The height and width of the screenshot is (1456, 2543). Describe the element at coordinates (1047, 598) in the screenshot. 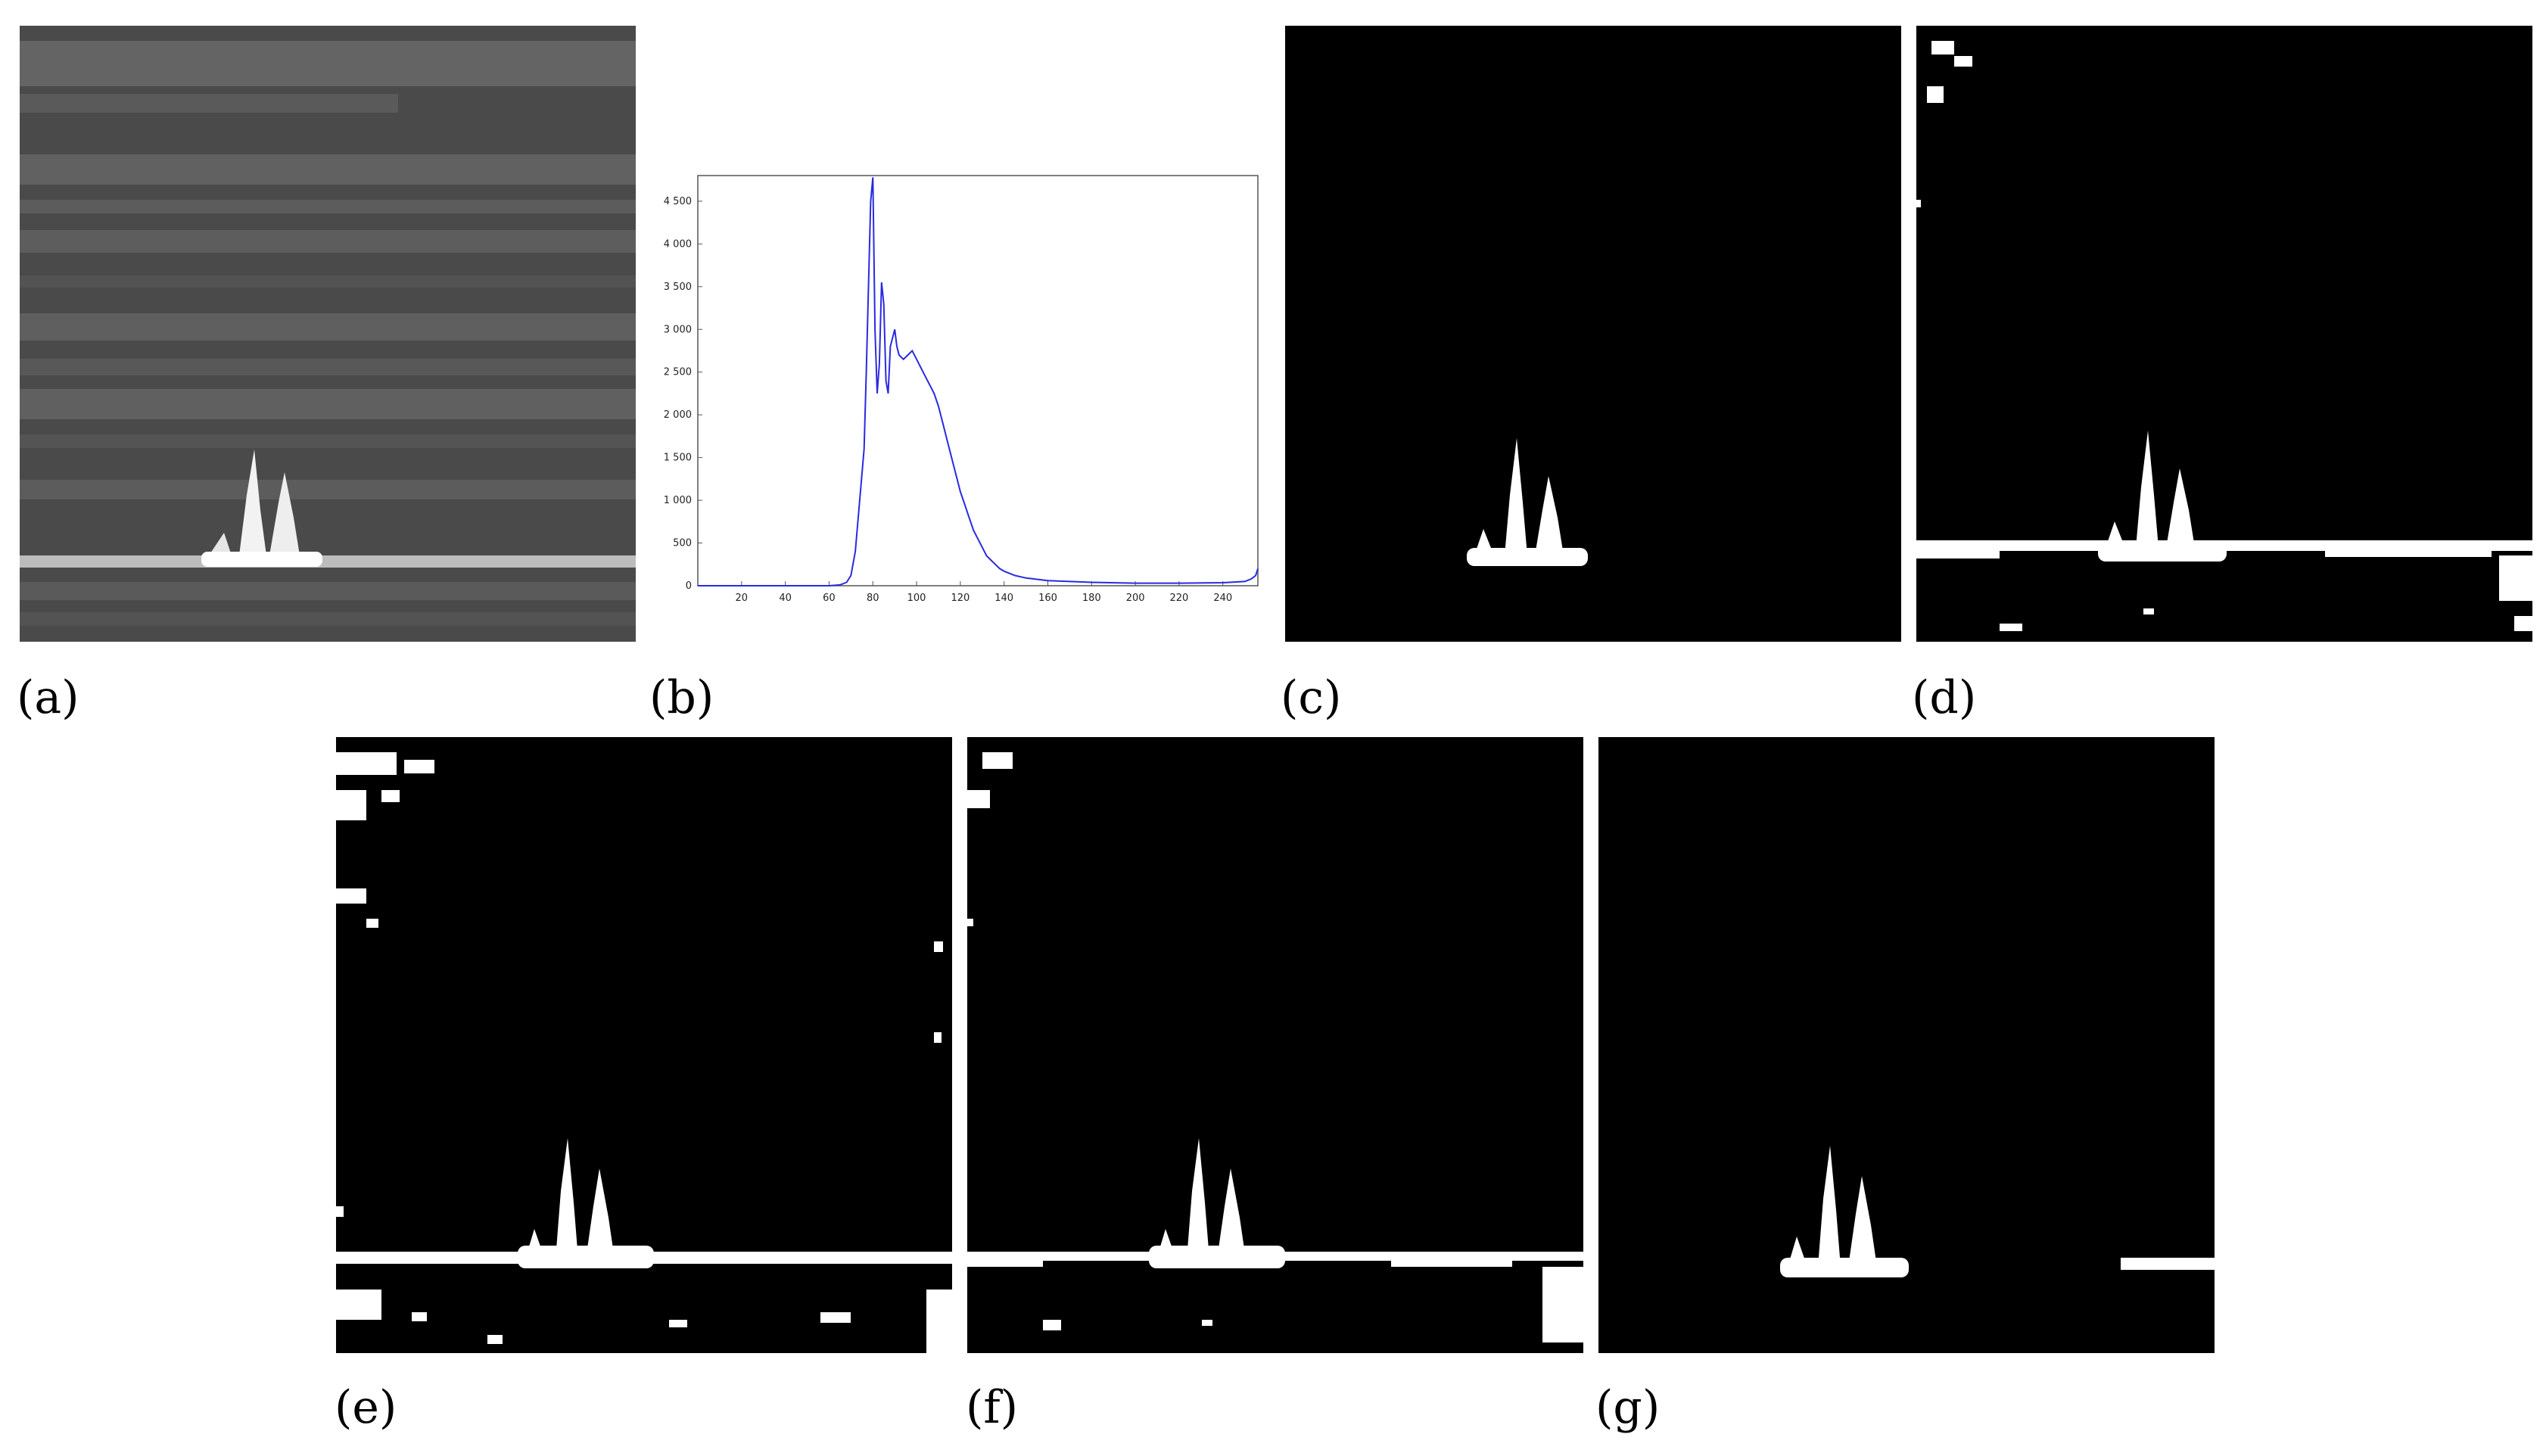

I see `x-tick-label: 160` at that location.